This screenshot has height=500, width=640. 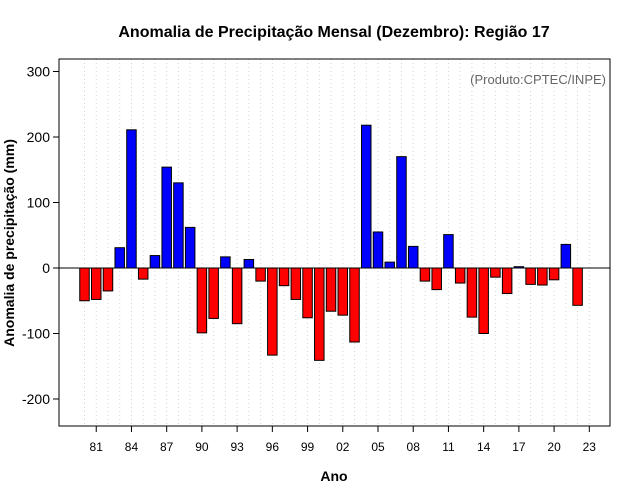 I want to click on bar-1990, so click(x=202, y=300).